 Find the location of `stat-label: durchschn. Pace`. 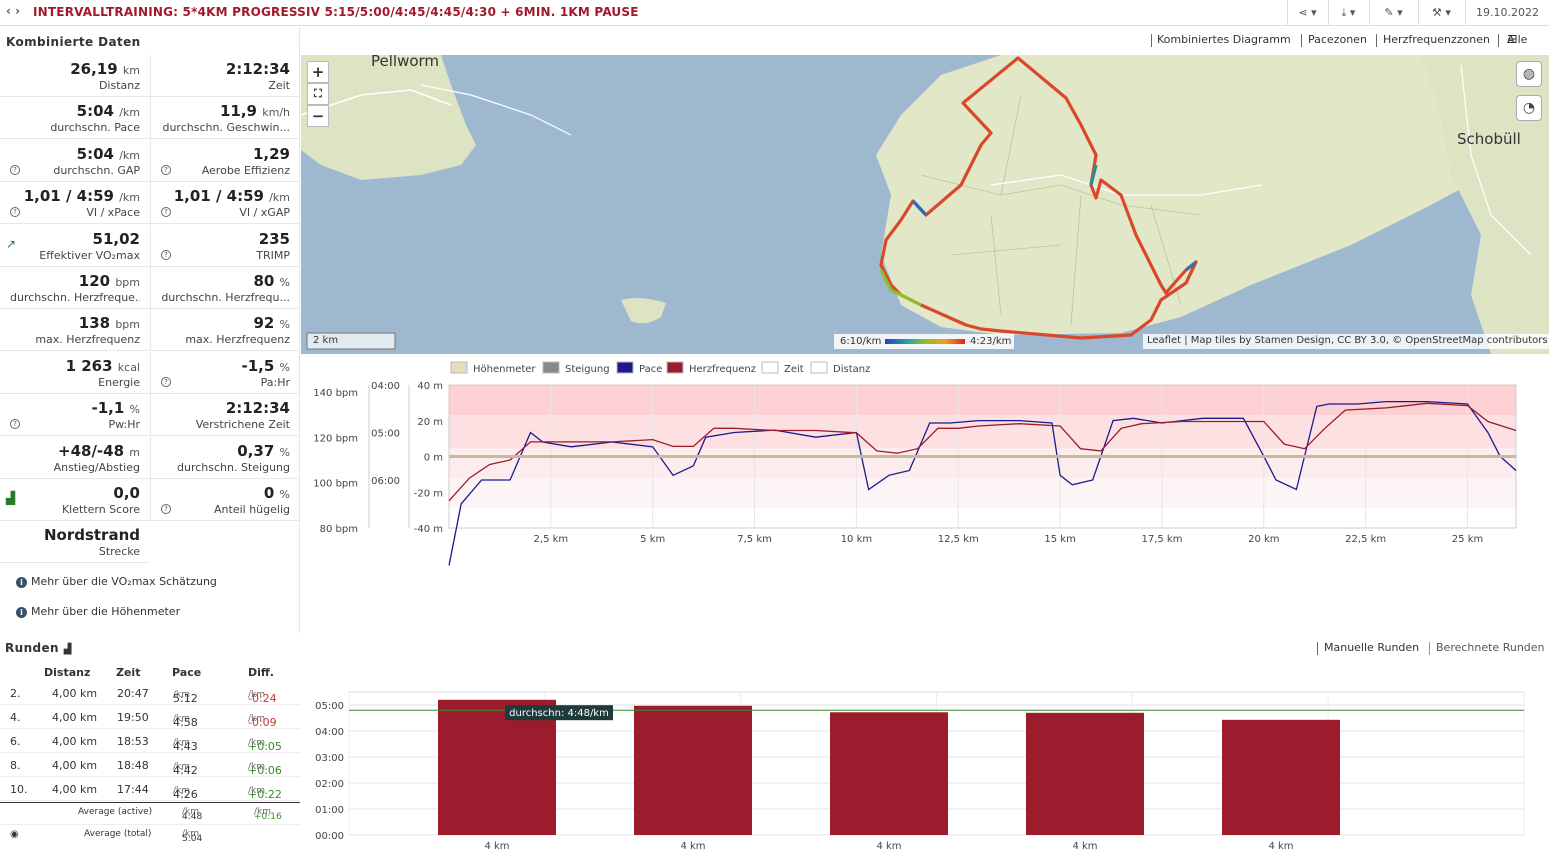

stat-label: durchschn. Pace is located at coordinates (95, 128).